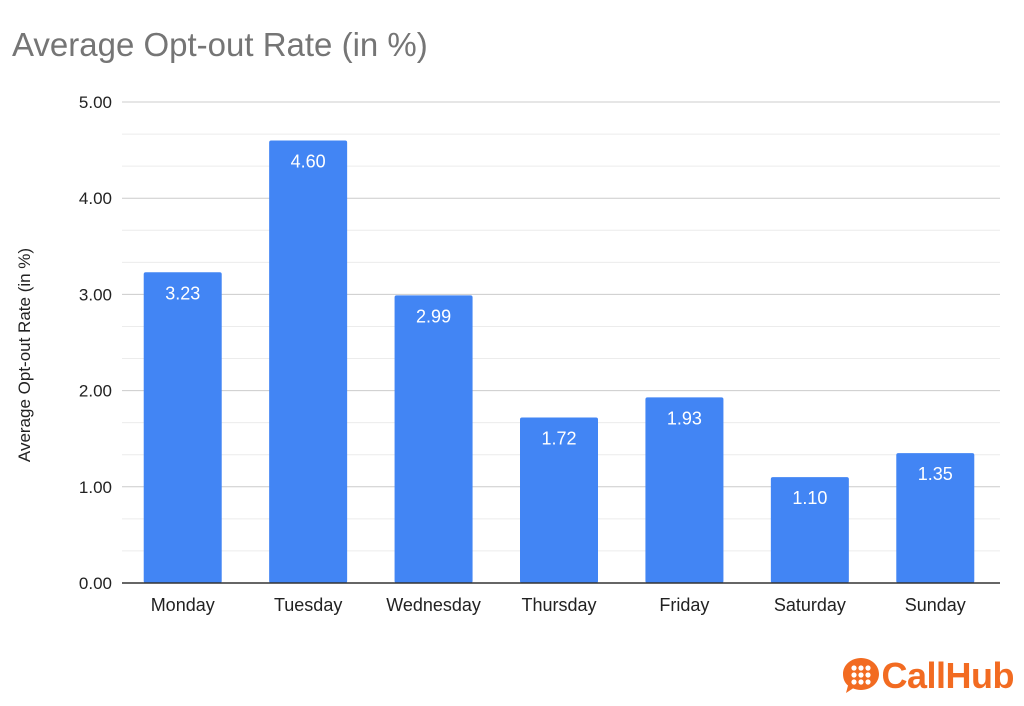 This screenshot has height=706, width=1024. Describe the element at coordinates (935, 474) in the screenshot. I see `data-label: 1.35` at that location.